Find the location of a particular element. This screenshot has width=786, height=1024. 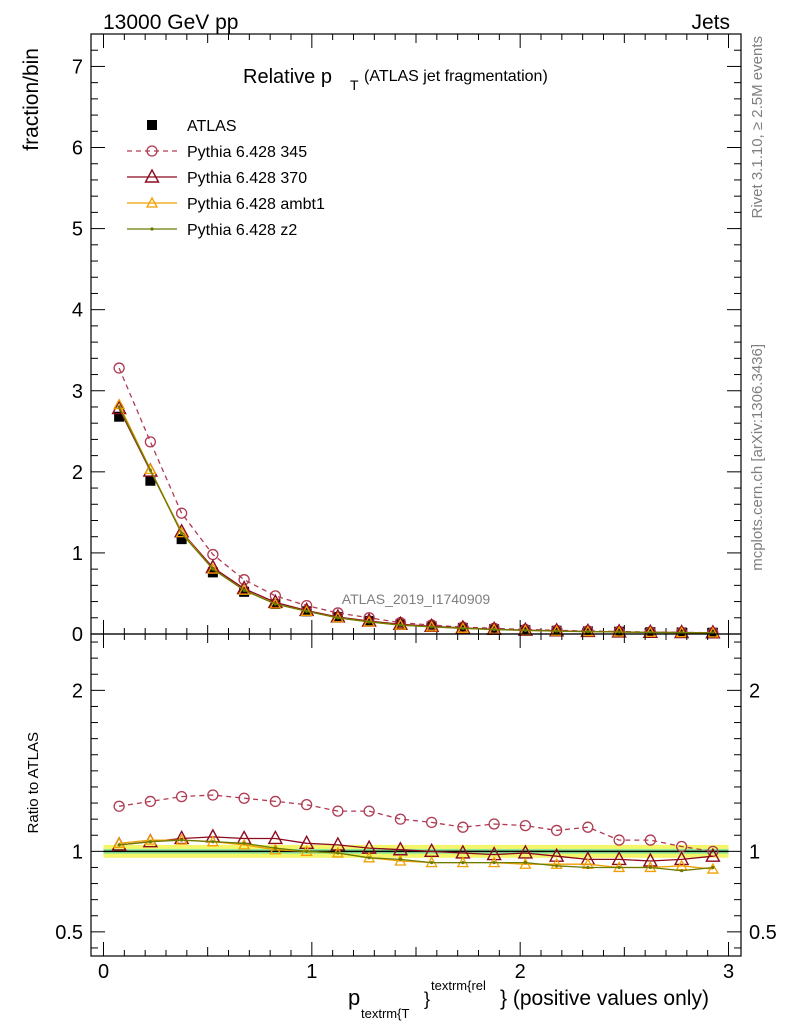

rivet-label: Rivet 3.1.10, ≥ 2.5M events is located at coordinates (757, 127).